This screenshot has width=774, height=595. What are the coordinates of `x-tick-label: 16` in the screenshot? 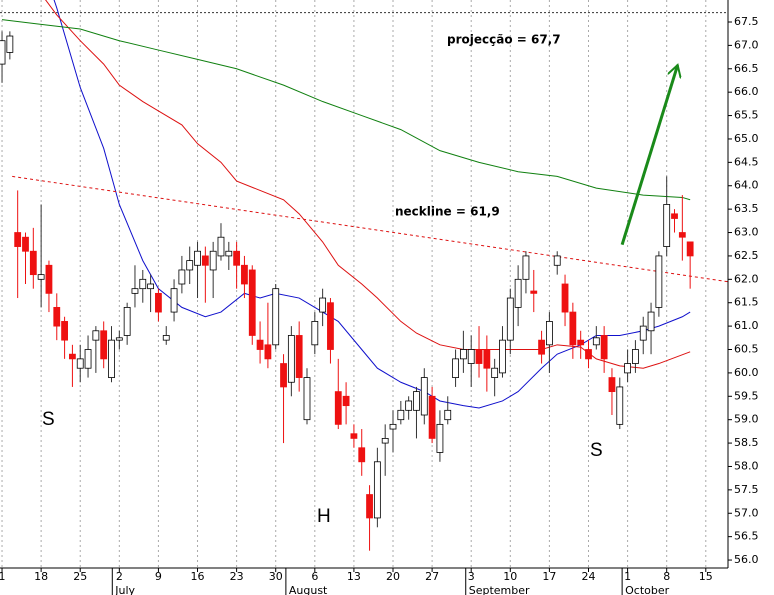 It's located at (198, 576).